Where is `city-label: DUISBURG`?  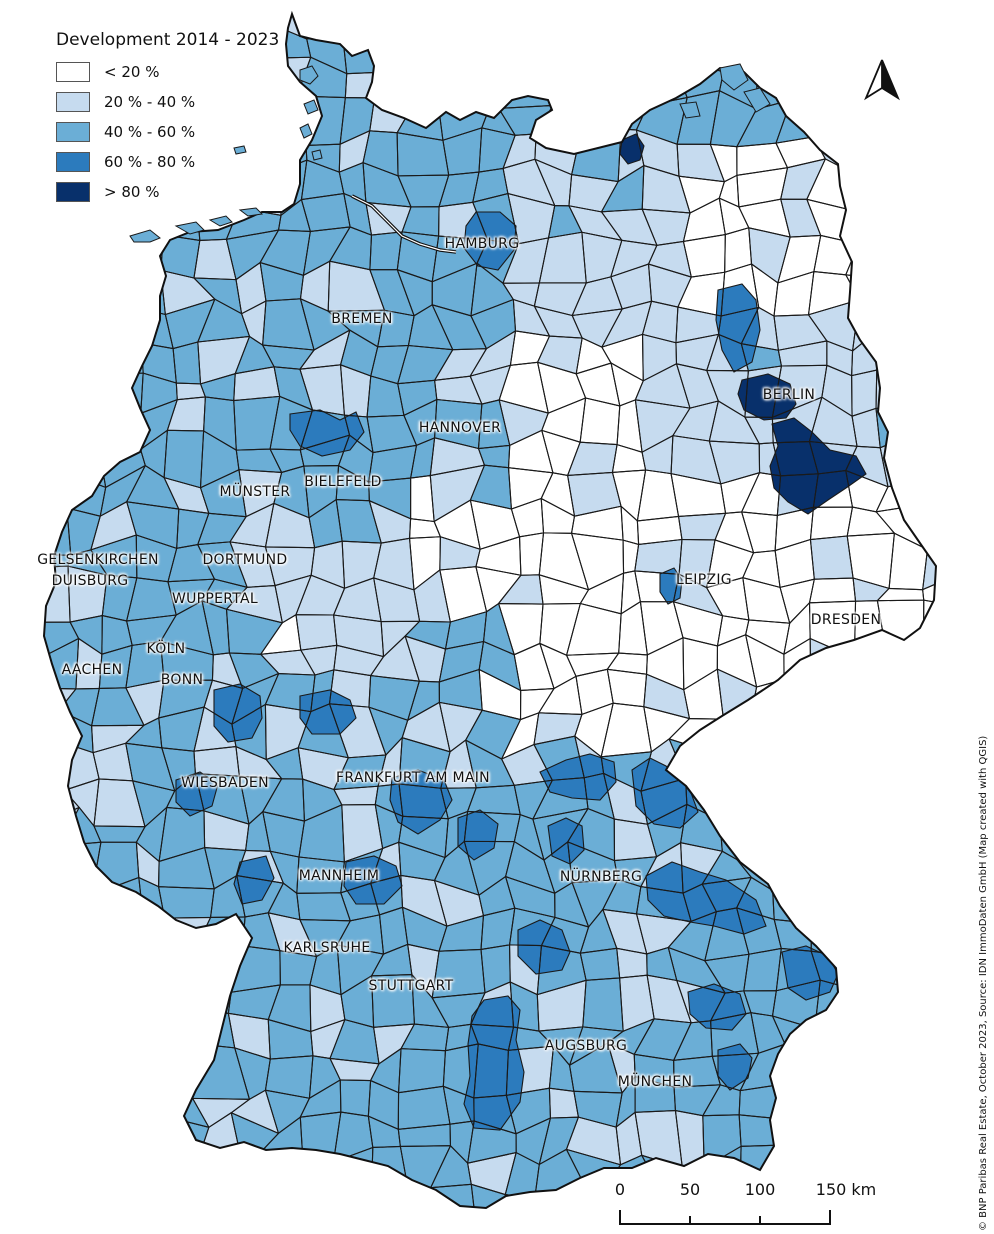 city-label: DUISBURG is located at coordinates (90, 581).